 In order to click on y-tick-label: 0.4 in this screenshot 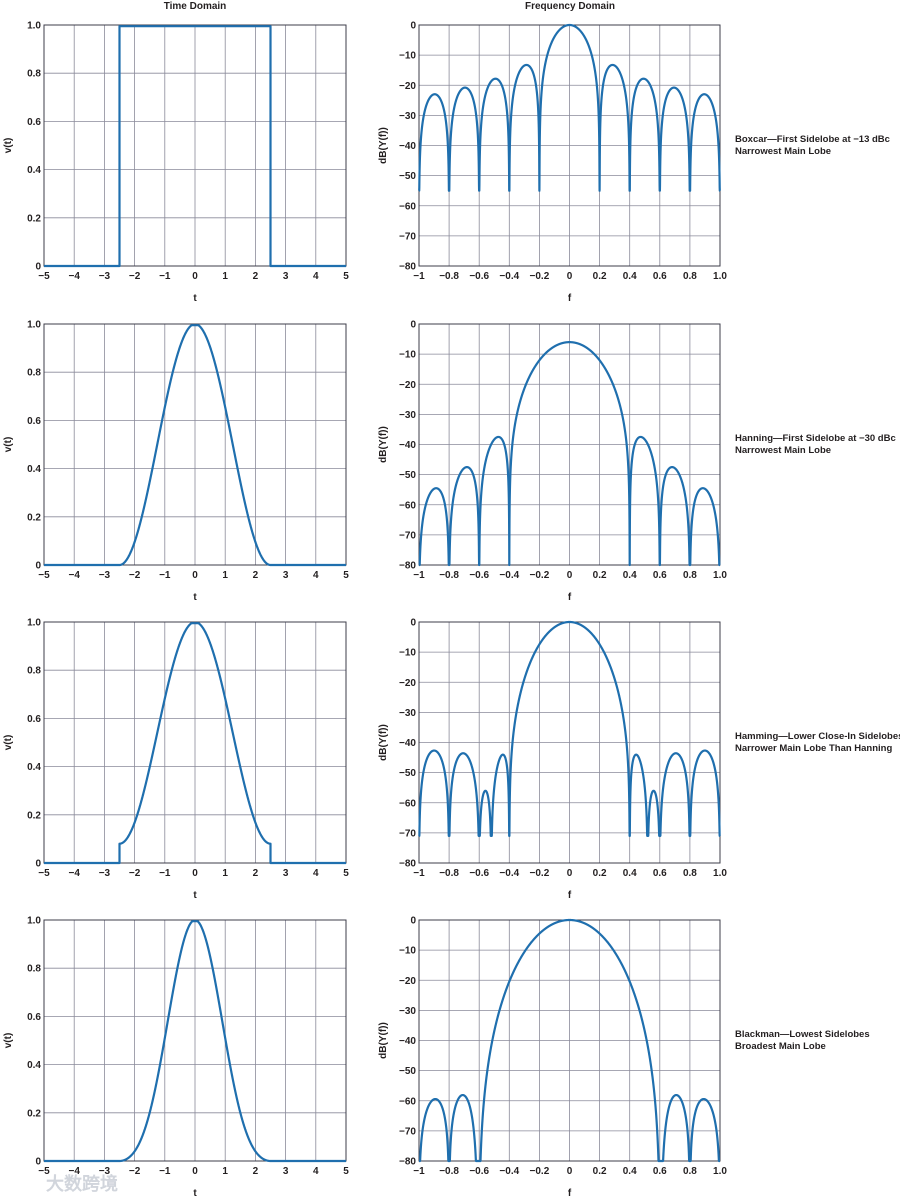, I will do `click(34, 469)`.